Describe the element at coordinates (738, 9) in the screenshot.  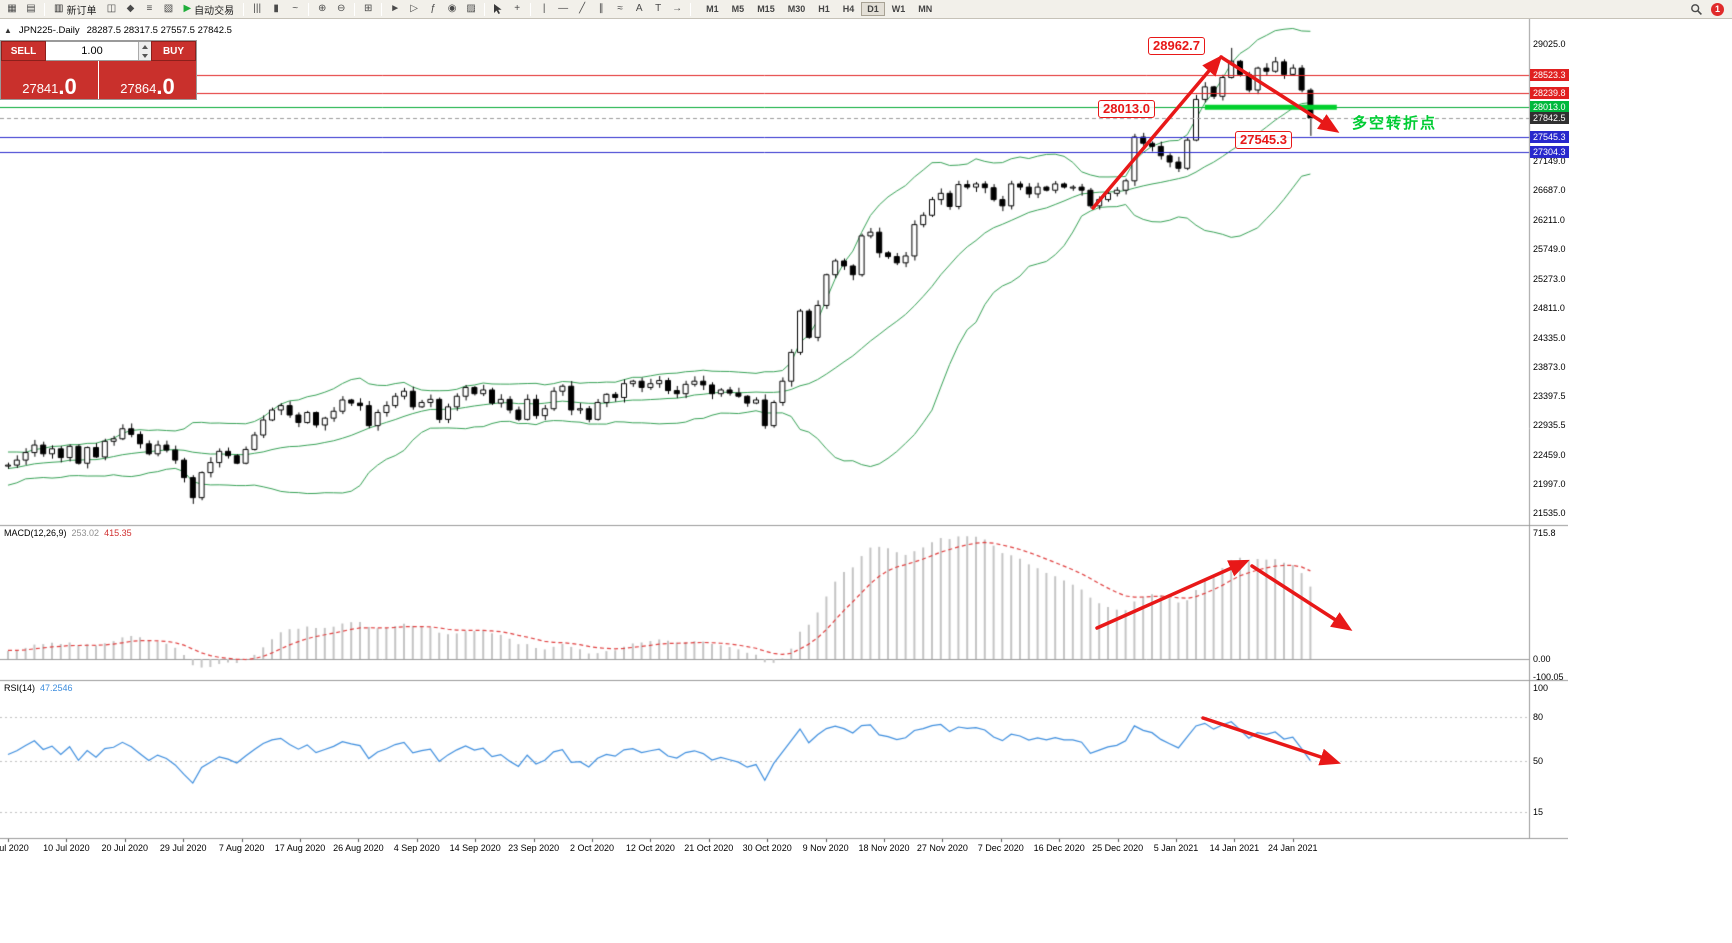
I see `timeframe-m5-button: M5` at that location.